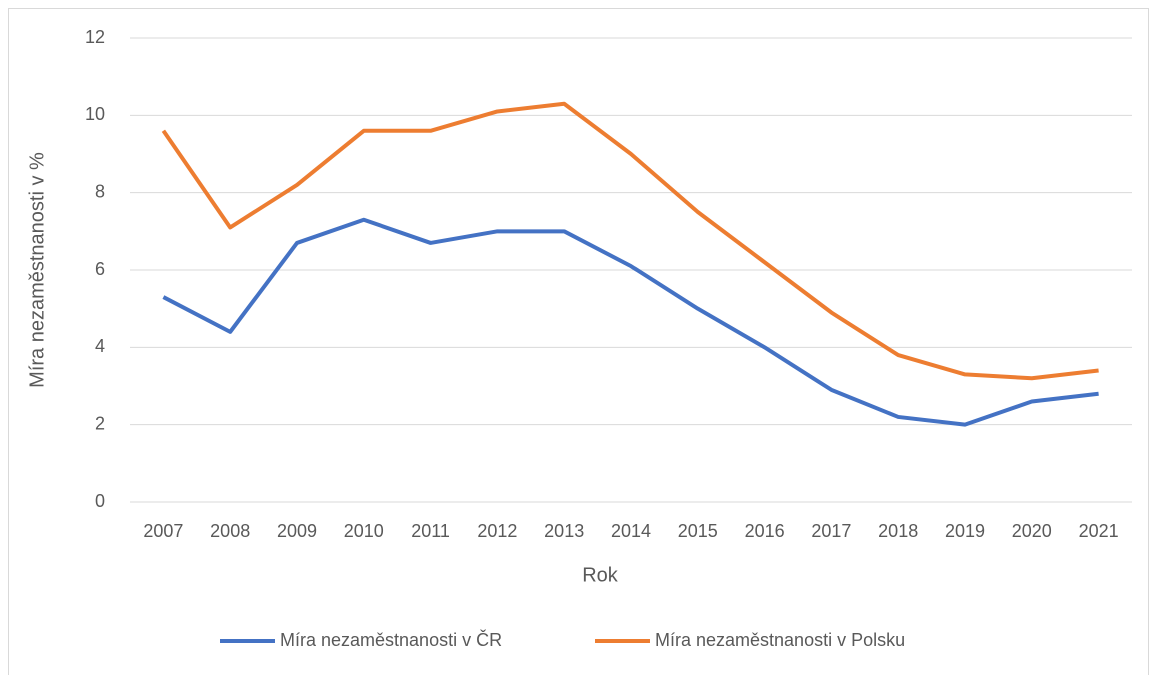 This screenshot has height=675, width=1149. What do you see at coordinates (765, 531) in the screenshot?
I see `x-tick-label: 2016` at bounding box center [765, 531].